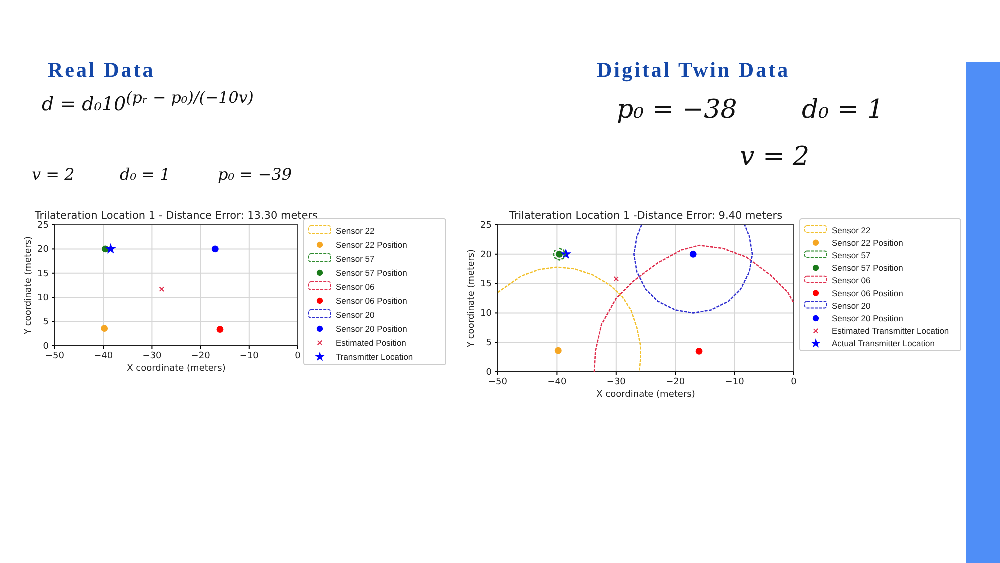 Image resolution: width=1000 pixels, height=563 pixels. What do you see at coordinates (891, 331) in the screenshot?
I see `legend-label: Estimated Transmitter Location` at bounding box center [891, 331].